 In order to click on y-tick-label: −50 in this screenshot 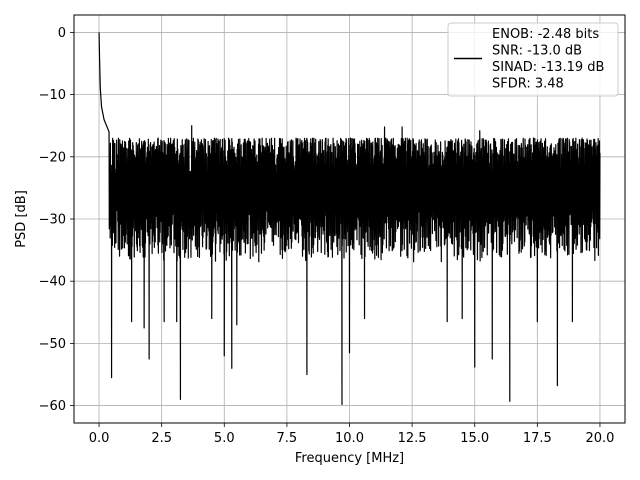, I will do `click(52, 344)`.